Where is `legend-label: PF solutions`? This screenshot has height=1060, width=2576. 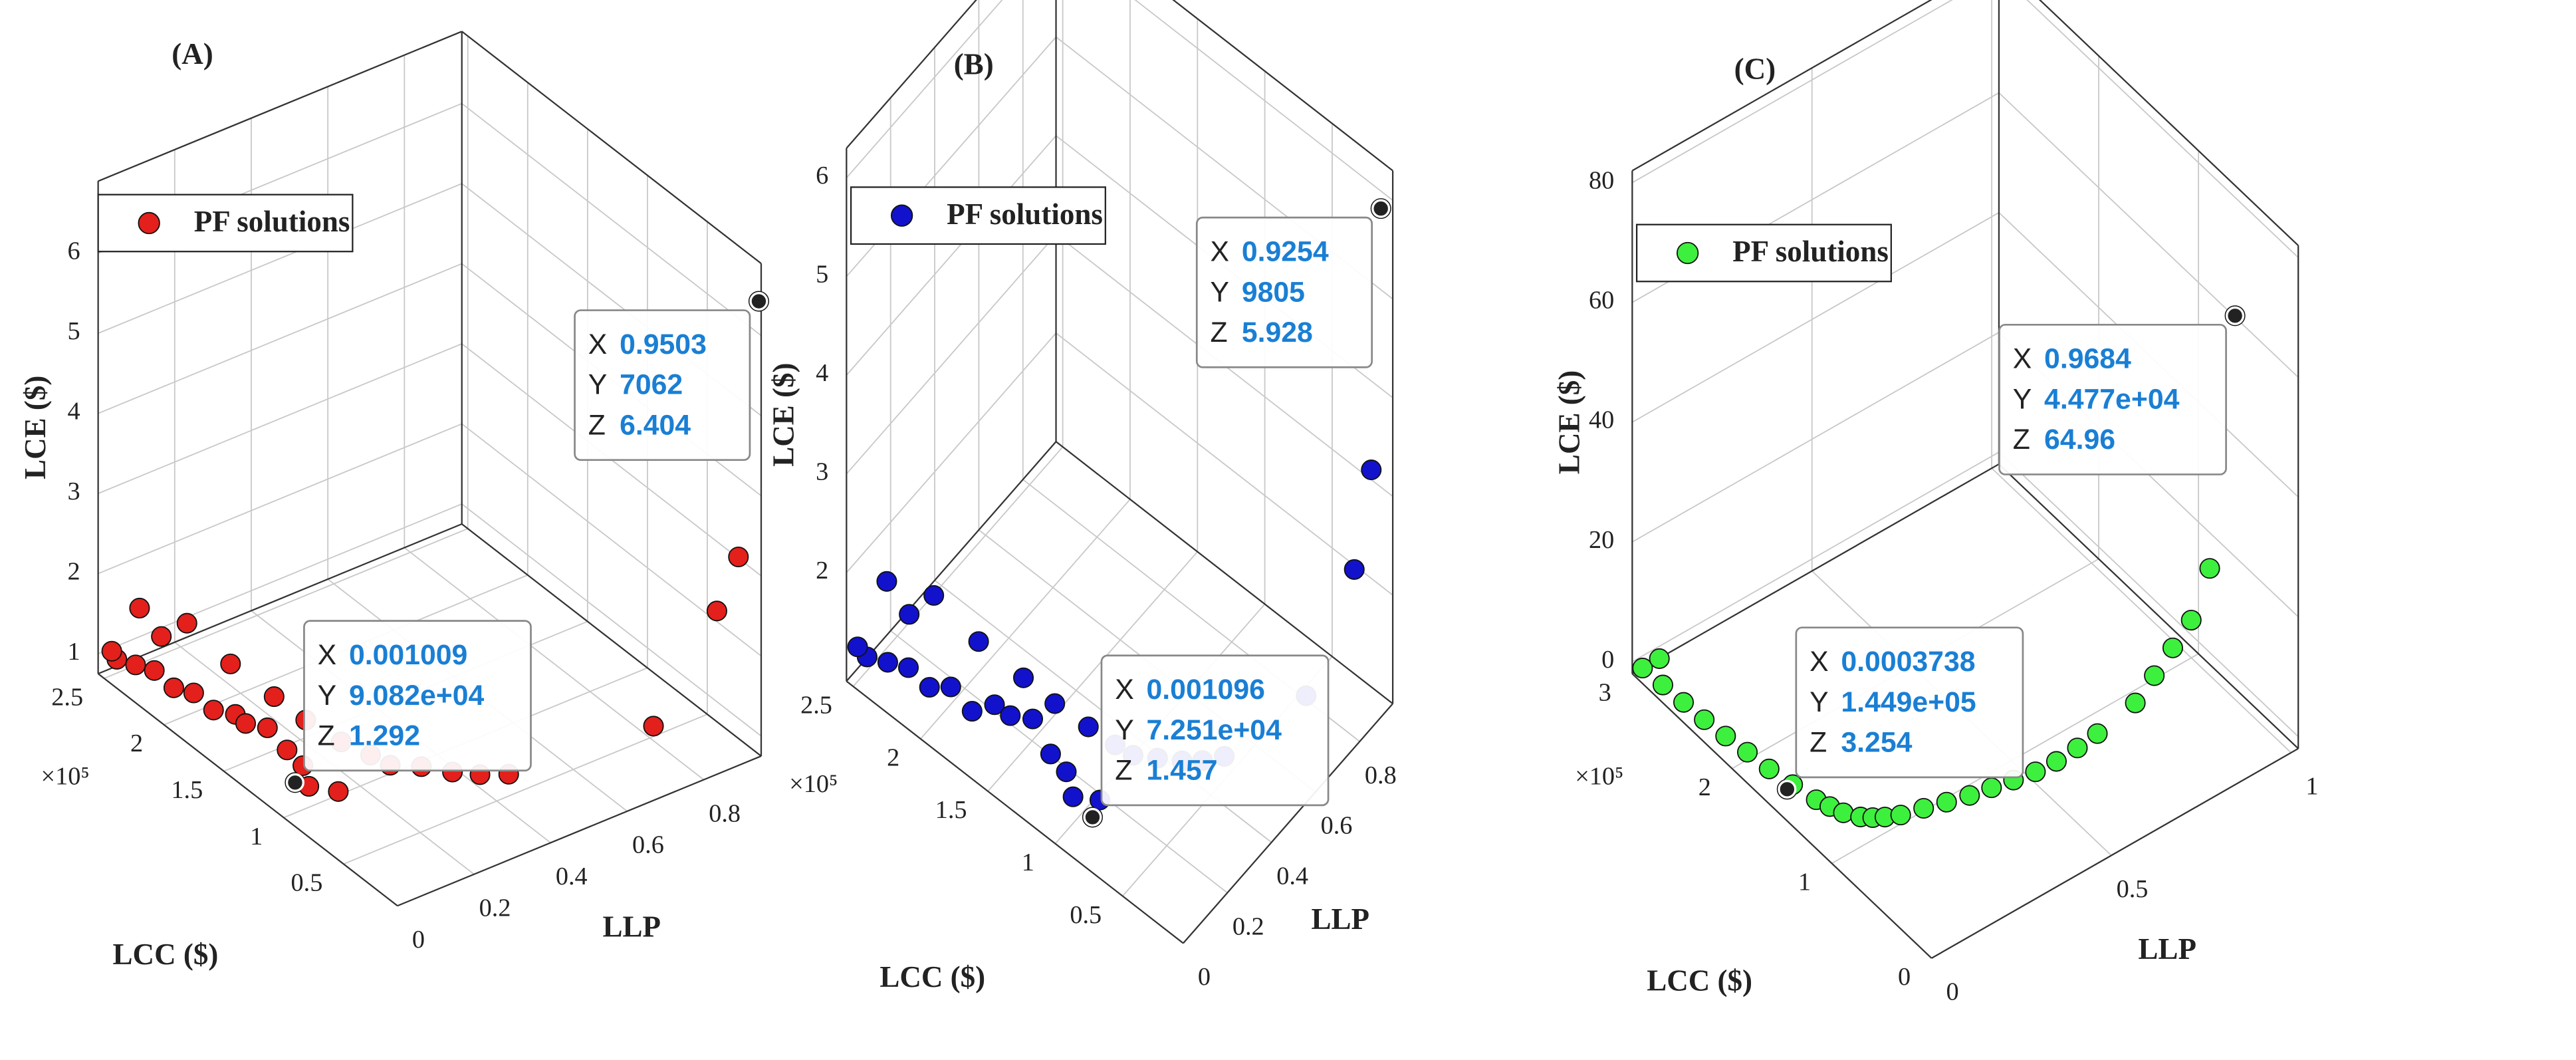 legend-label: PF solutions is located at coordinates (1025, 215).